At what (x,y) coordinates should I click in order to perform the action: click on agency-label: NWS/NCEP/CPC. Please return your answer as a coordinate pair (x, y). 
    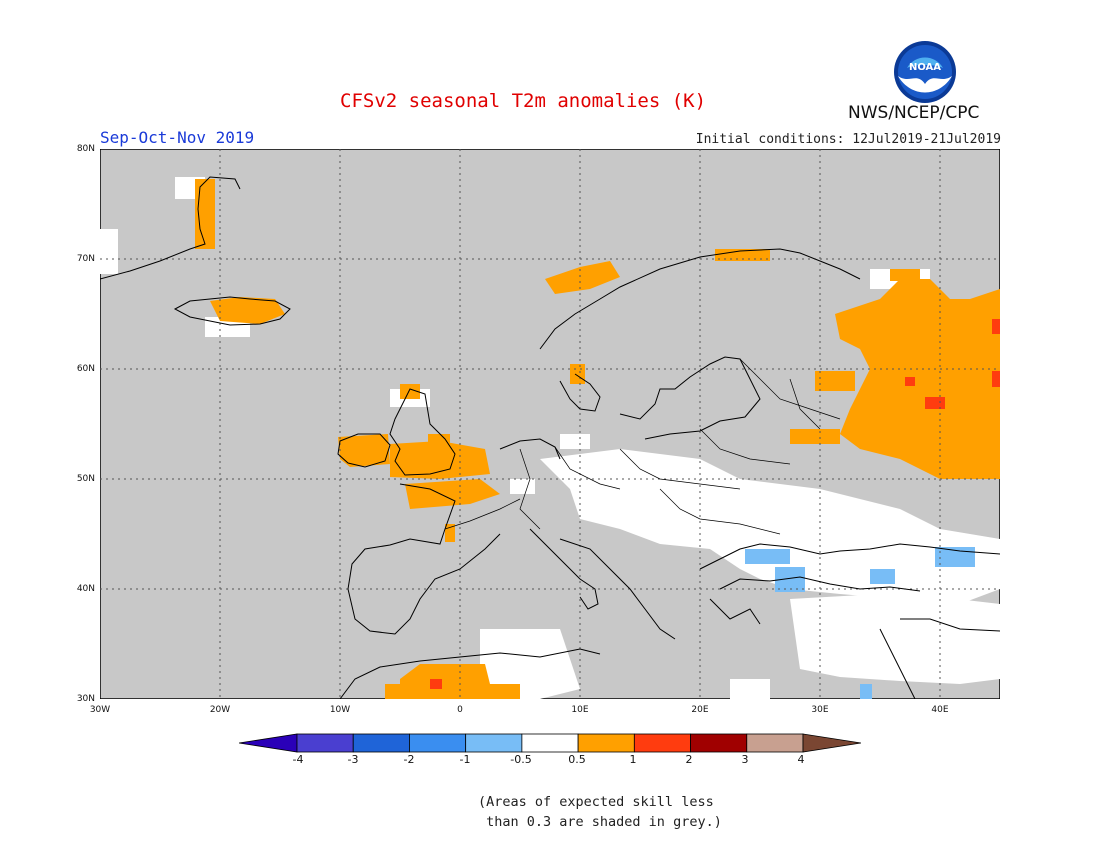
    Looking at the image, I should click on (914, 113).